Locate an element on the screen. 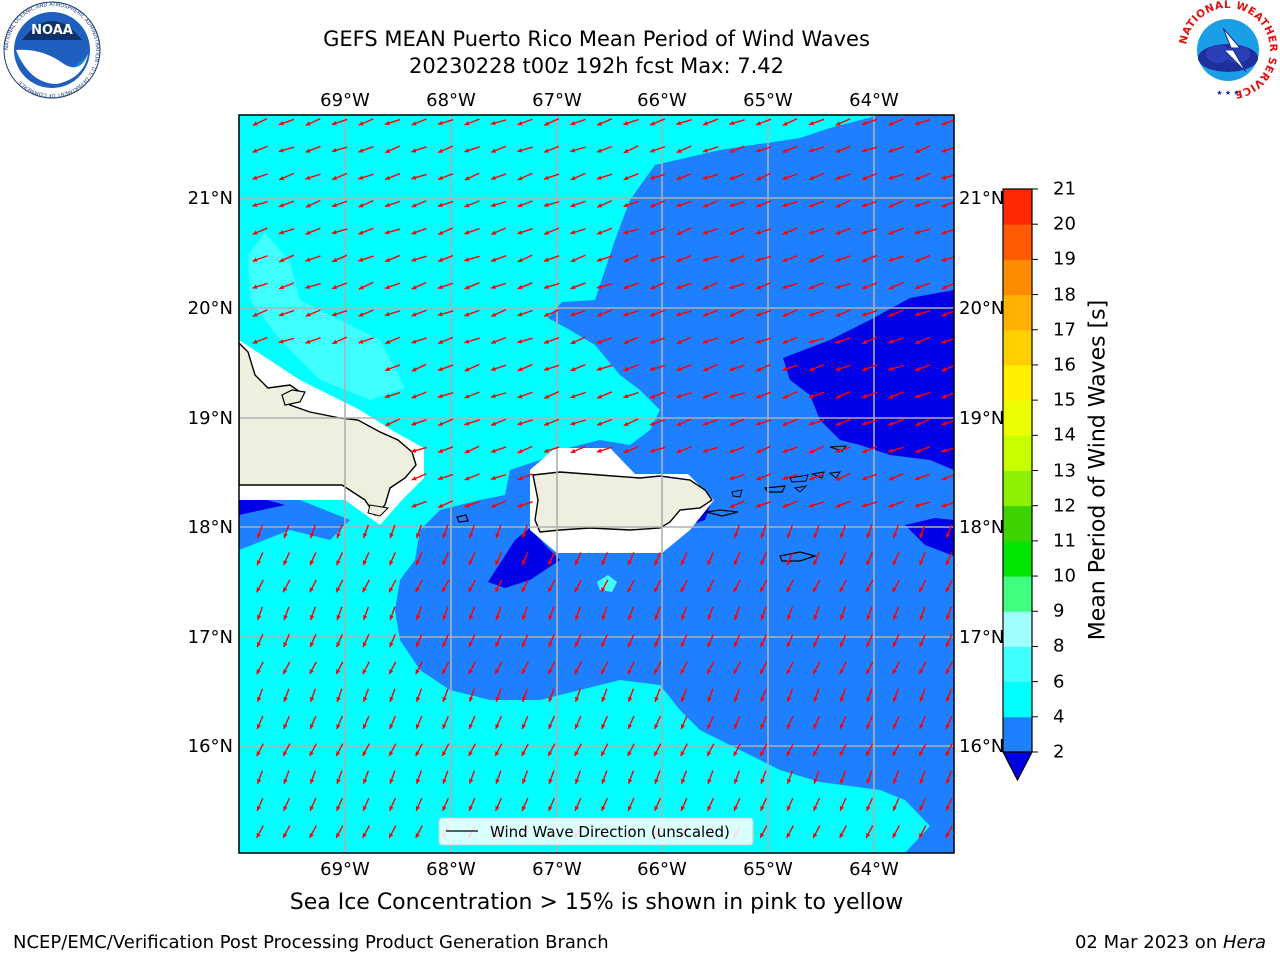 Image resolution: width=1280 pixels, height=960 pixels. footer-date: 02 Mar 2023 on Hera is located at coordinates (1170, 942).